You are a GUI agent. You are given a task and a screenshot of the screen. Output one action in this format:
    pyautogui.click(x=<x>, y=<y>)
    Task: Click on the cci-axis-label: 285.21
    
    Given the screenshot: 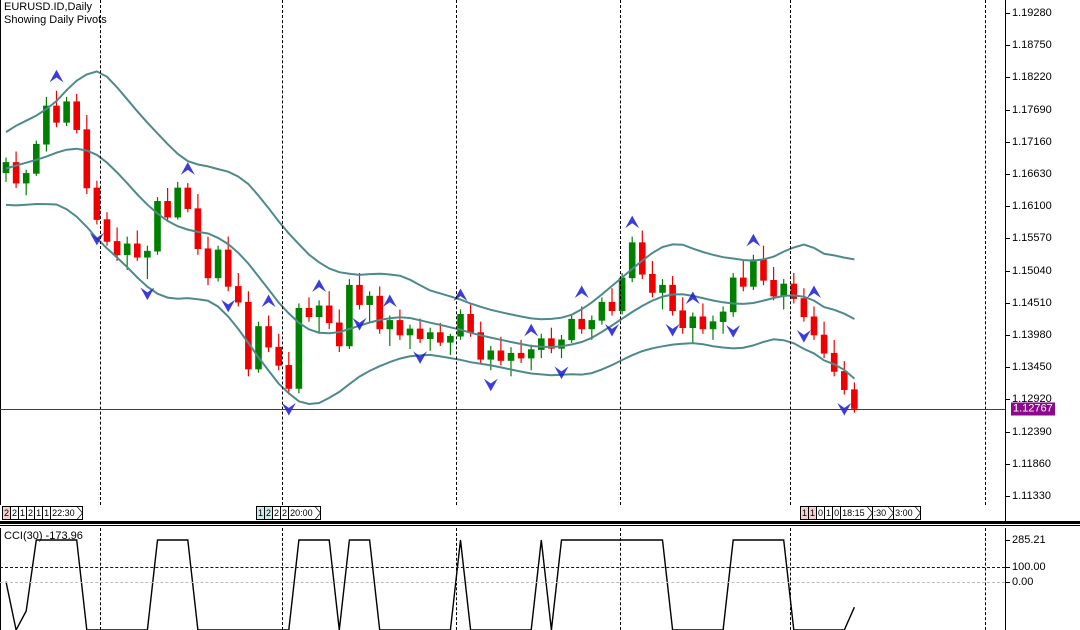 What is the action you would take?
    pyautogui.click(x=1029, y=540)
    